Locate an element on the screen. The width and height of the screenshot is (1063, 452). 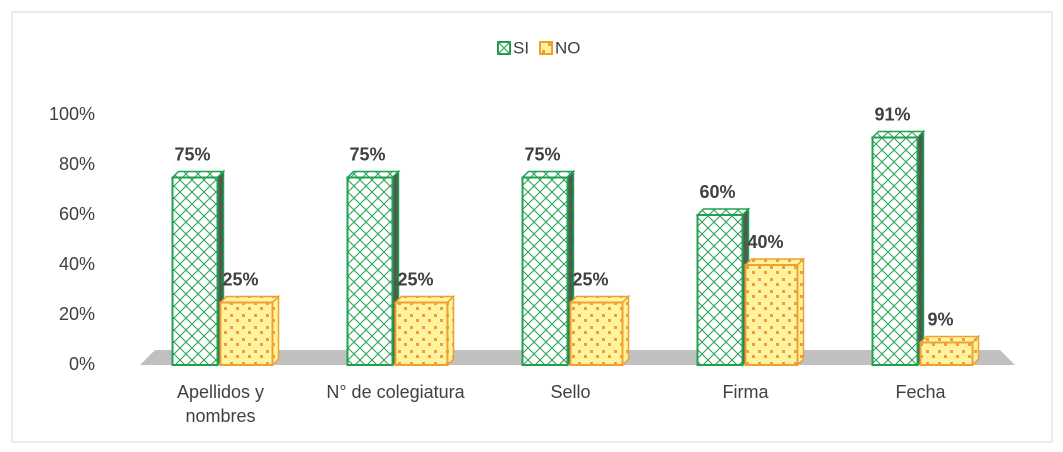
data-label: 91% is located at coordinates (892, 114).